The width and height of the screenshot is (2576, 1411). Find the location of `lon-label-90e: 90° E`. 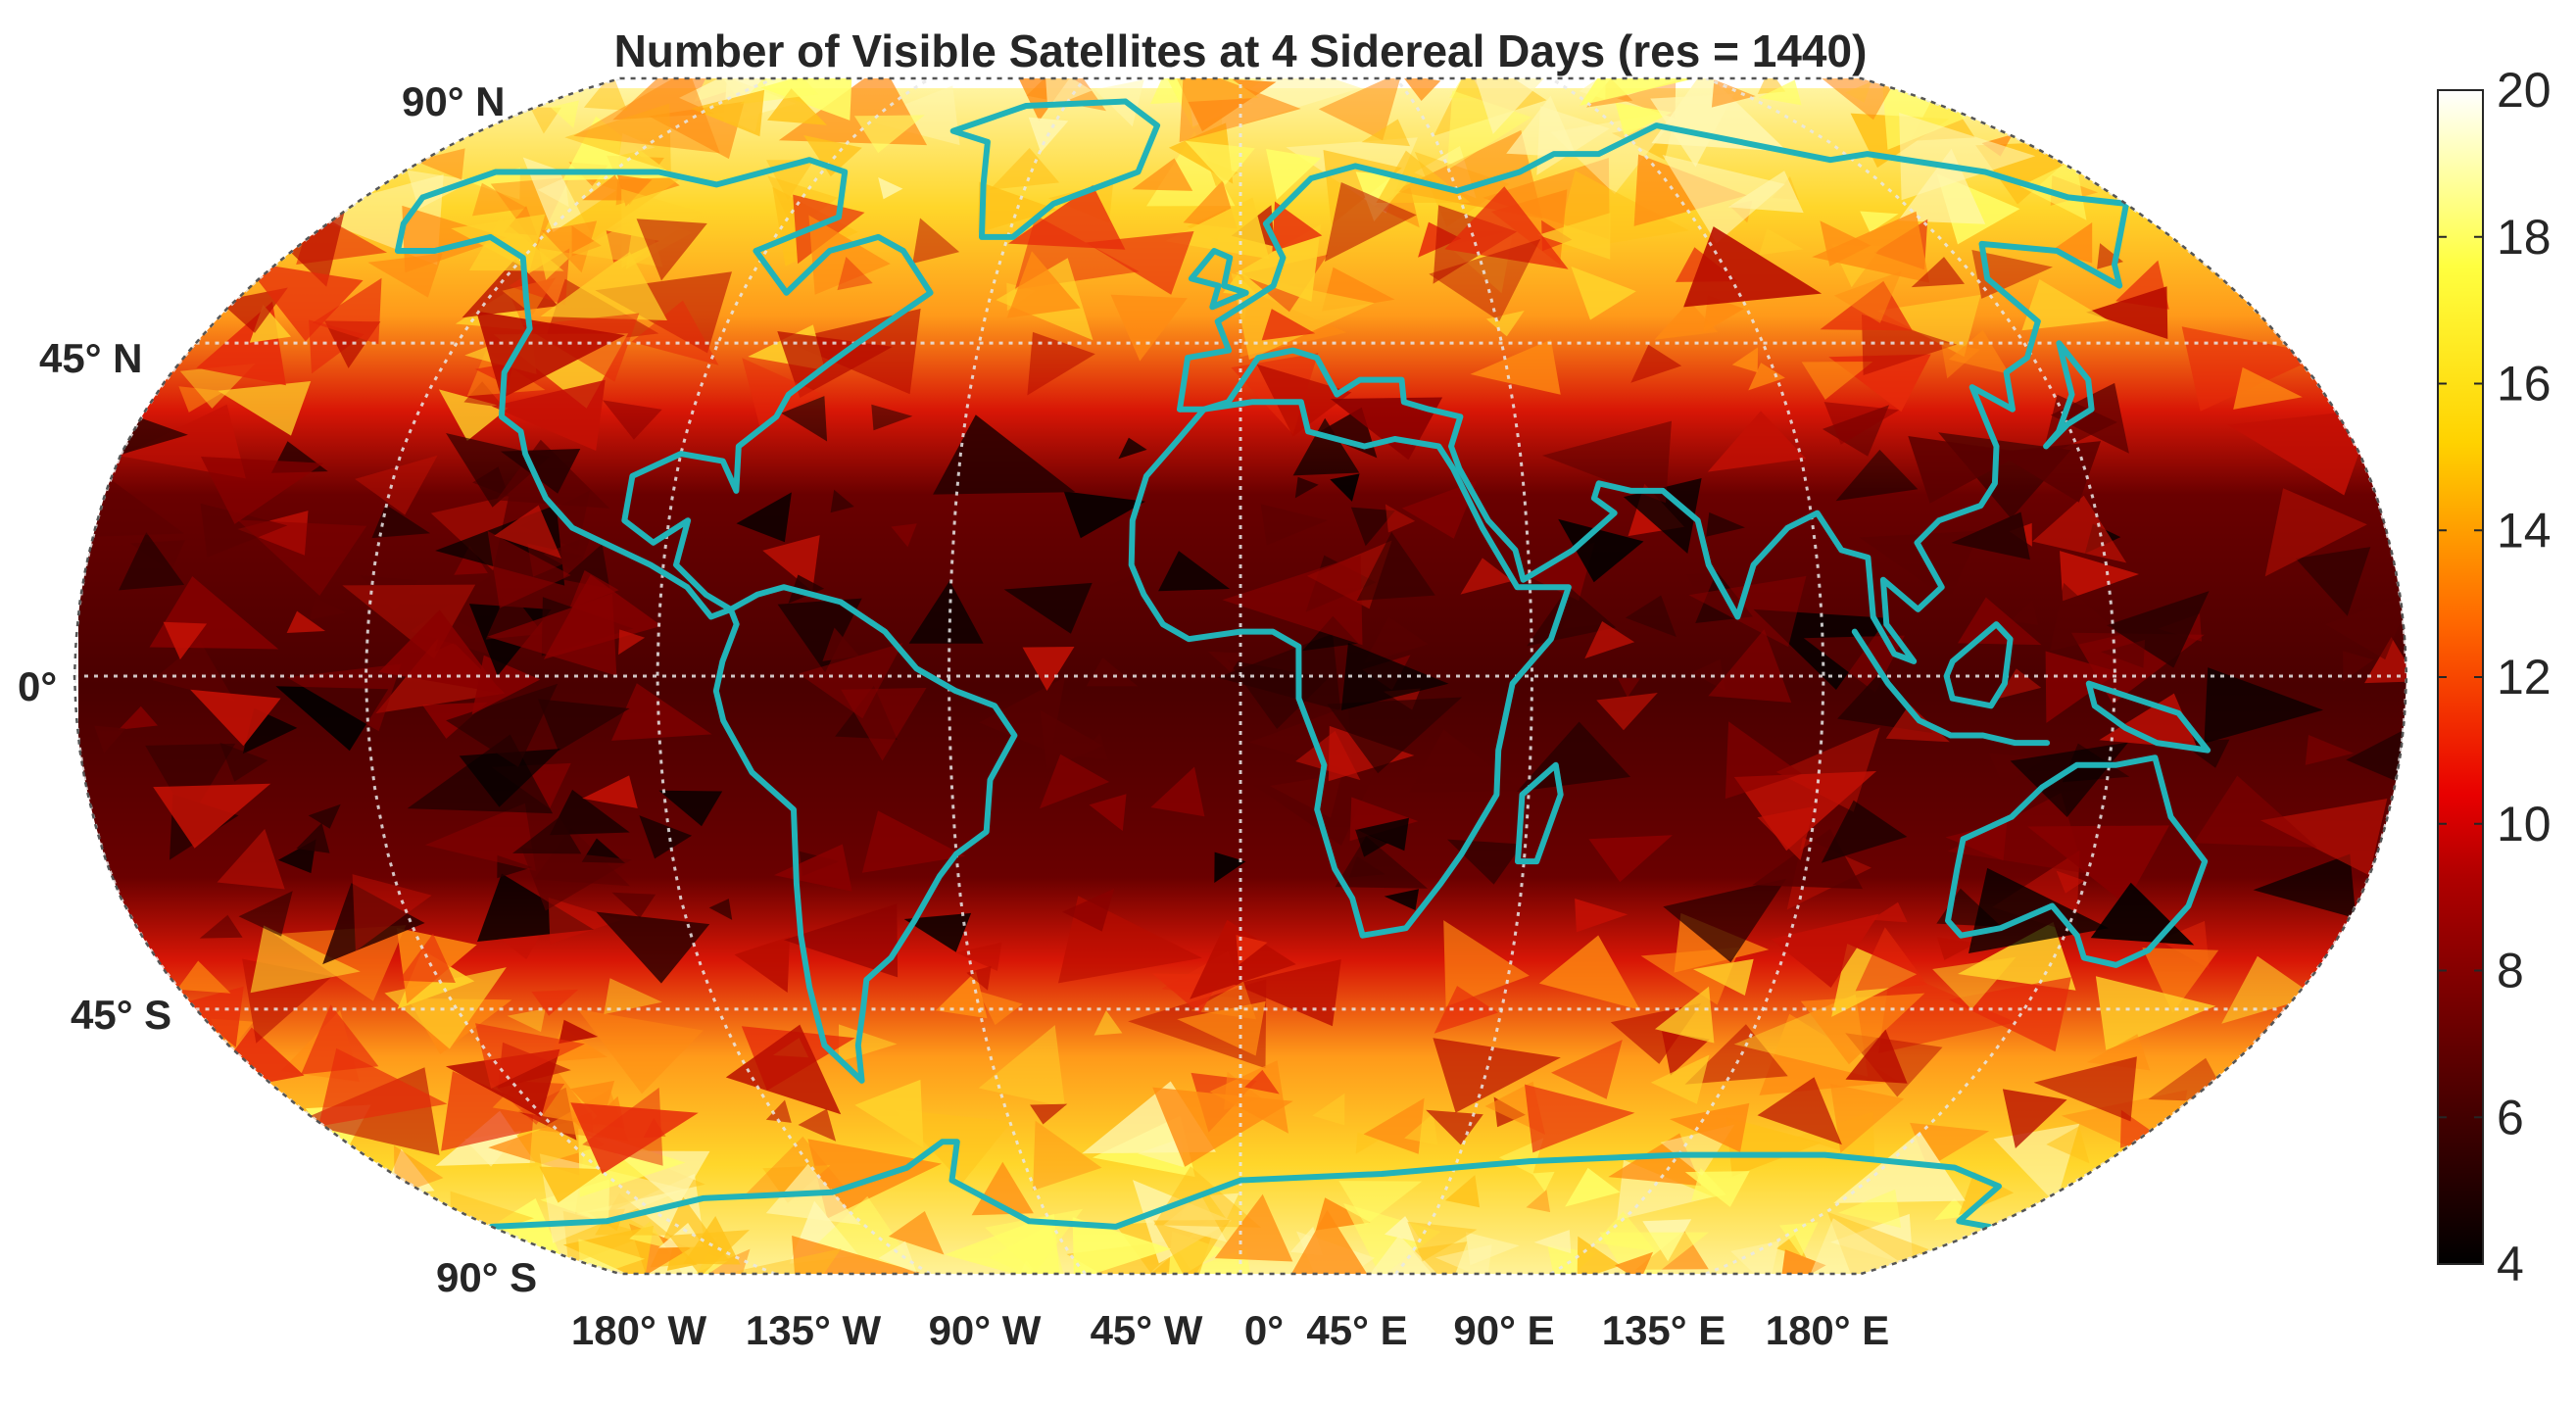

lon-label-90e: 90° E is located at coordinates (1503, 1330).